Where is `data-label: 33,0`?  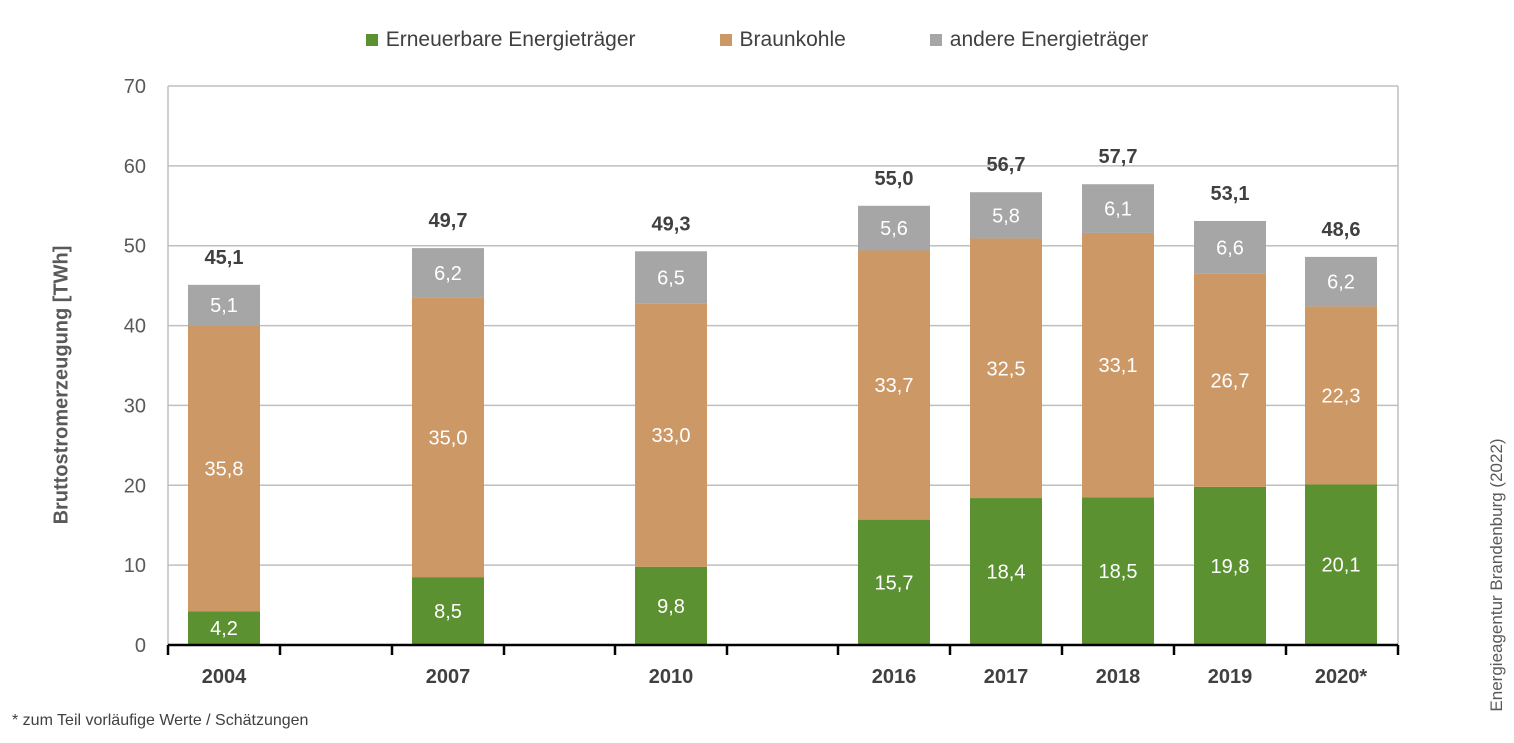 data-label: 33,0 is located at coordinates (671, 436).